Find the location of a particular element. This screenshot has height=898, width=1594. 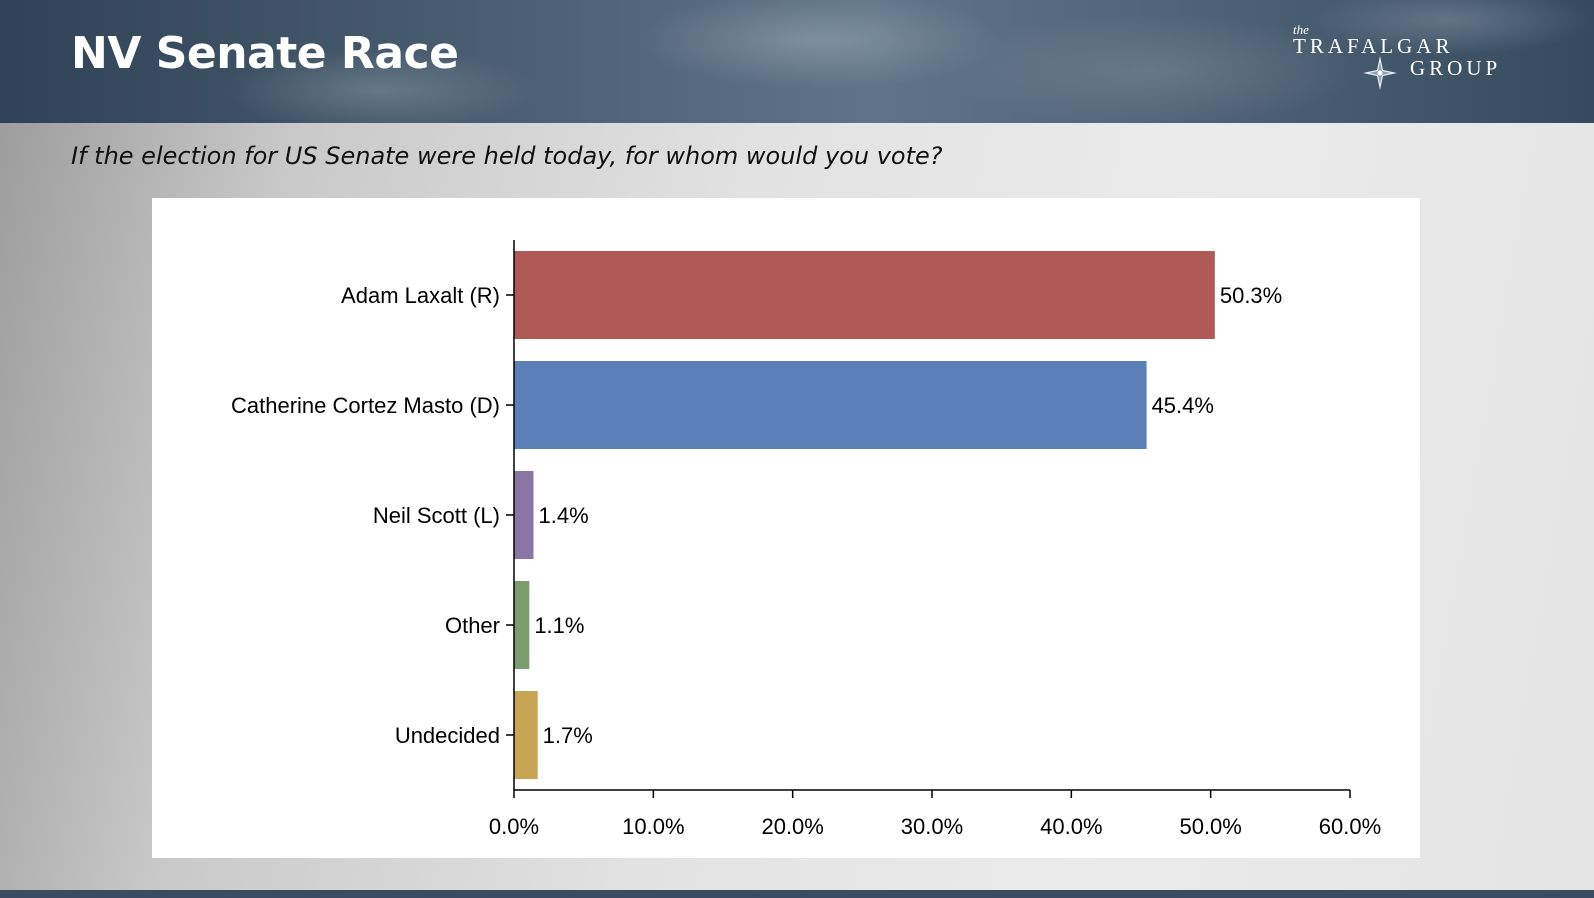

category-label: Other is located at coordinates (472, 625).